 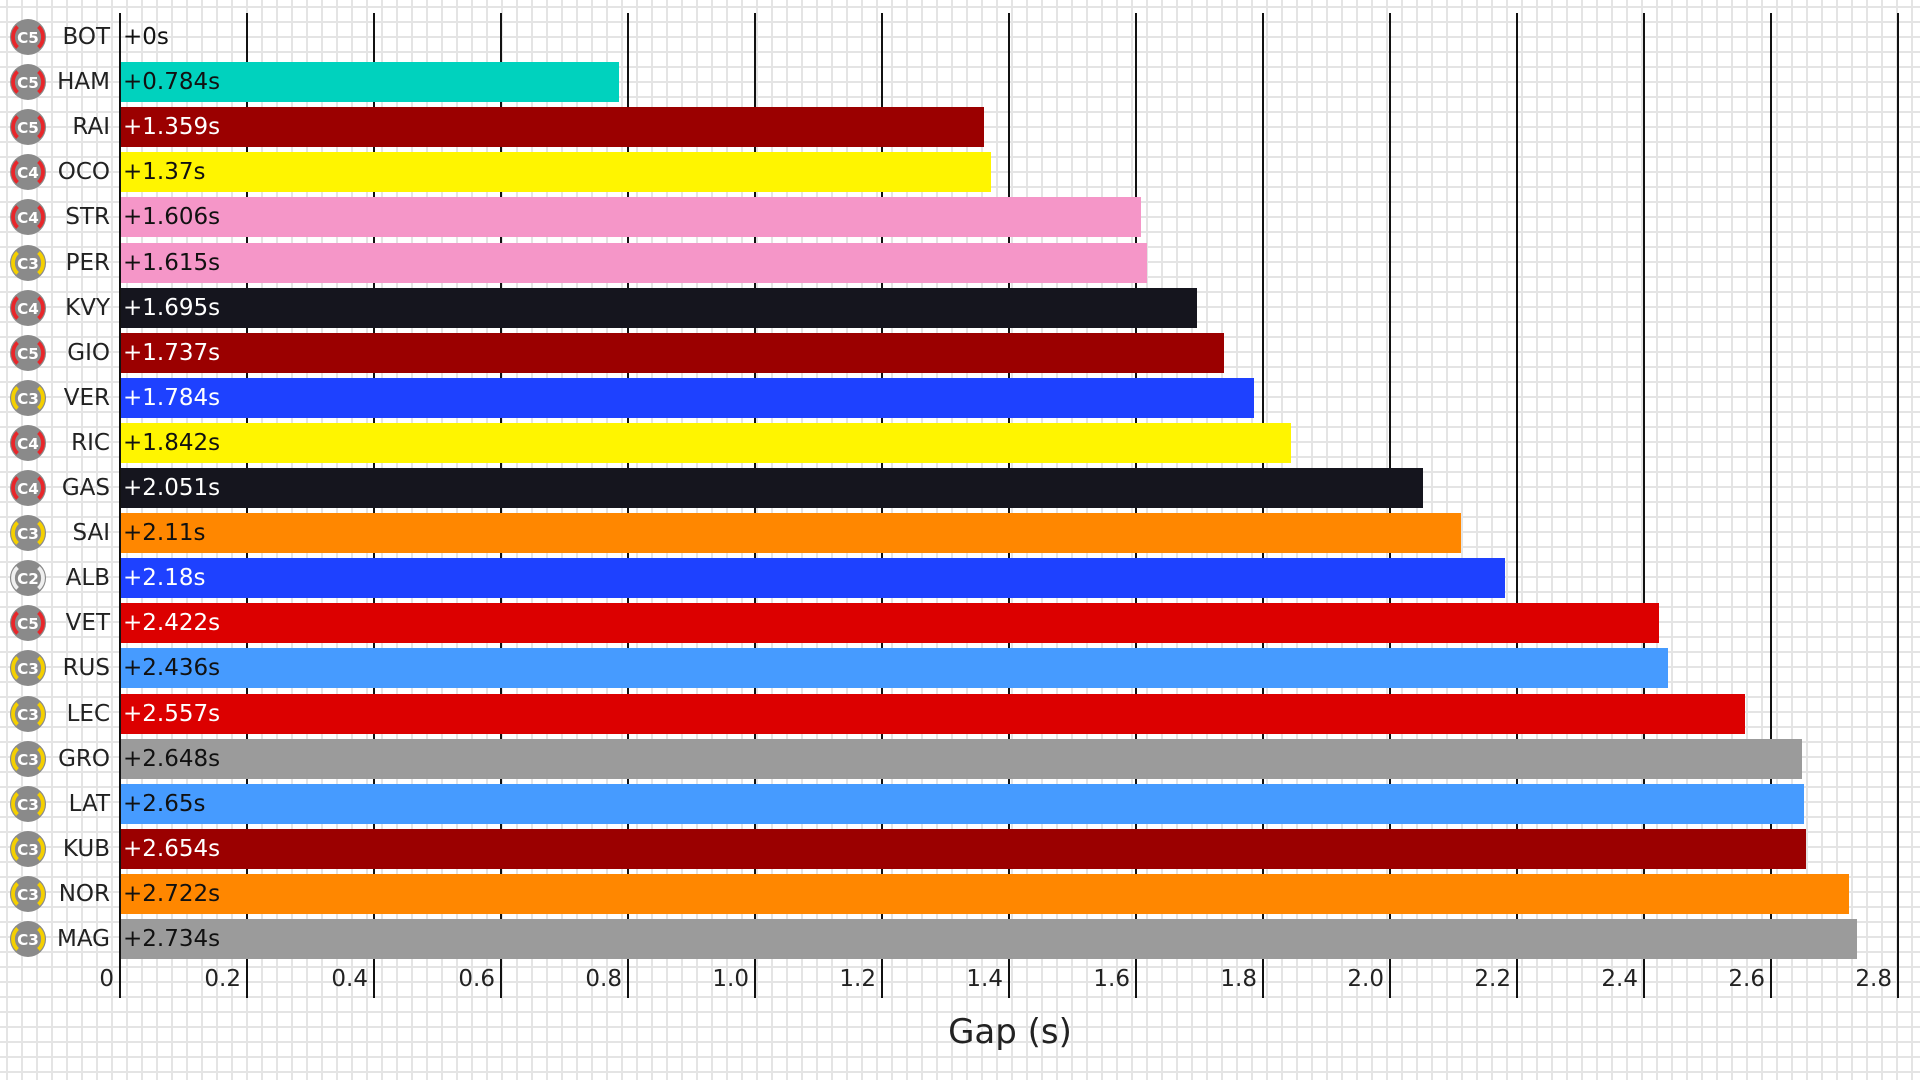 I want to click on gap-value-label: +2.722s, so click(x=172, y=893).